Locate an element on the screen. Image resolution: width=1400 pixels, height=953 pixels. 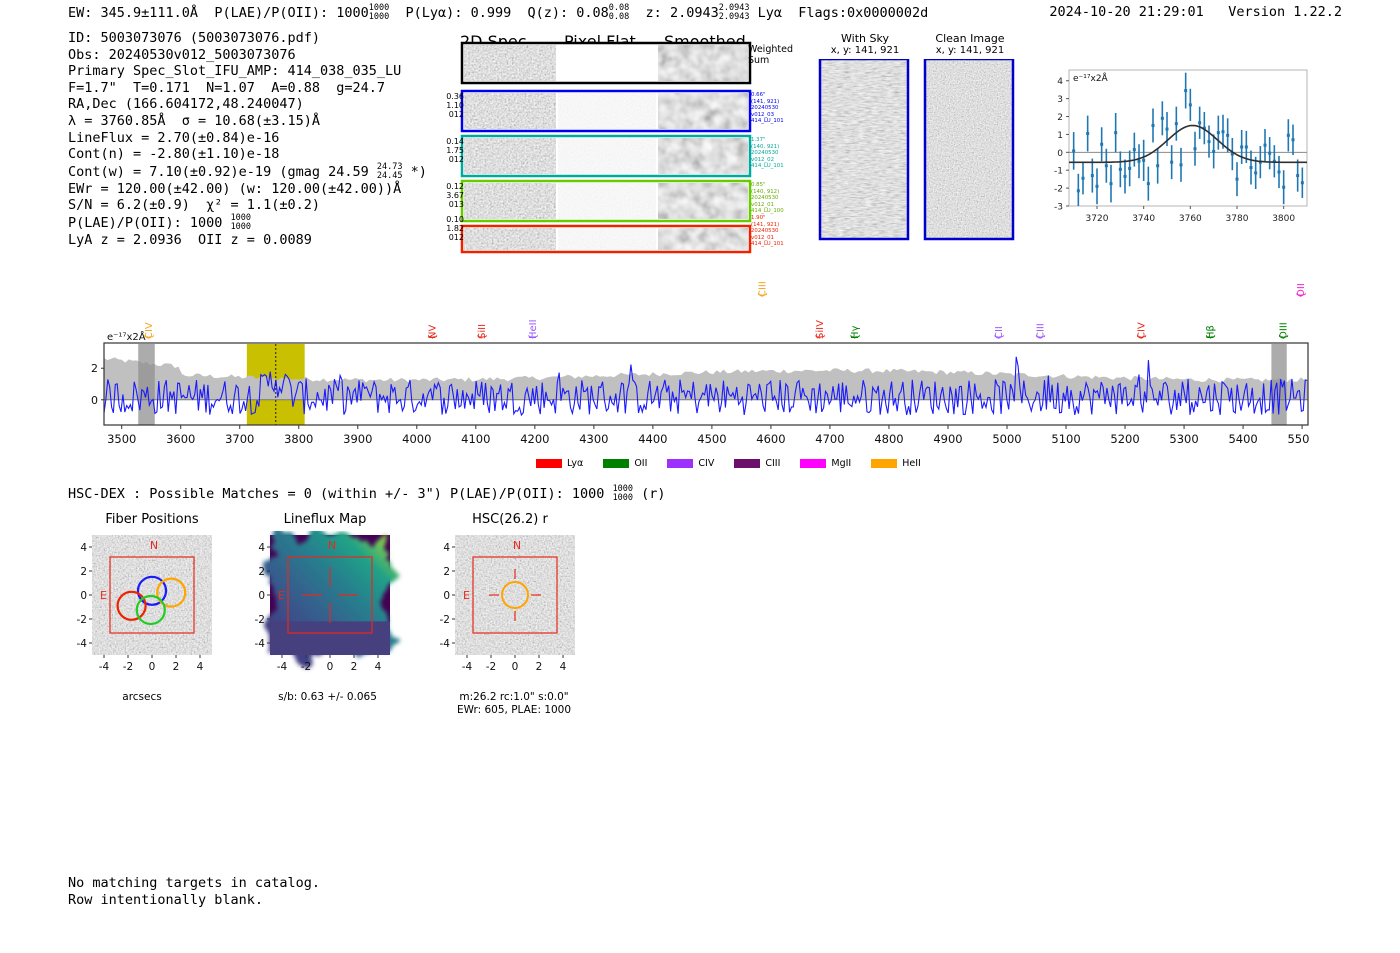
info-redshifts: LyA z = 2.0936 OII z = 0.0089 is located at coordinates (190, 239).